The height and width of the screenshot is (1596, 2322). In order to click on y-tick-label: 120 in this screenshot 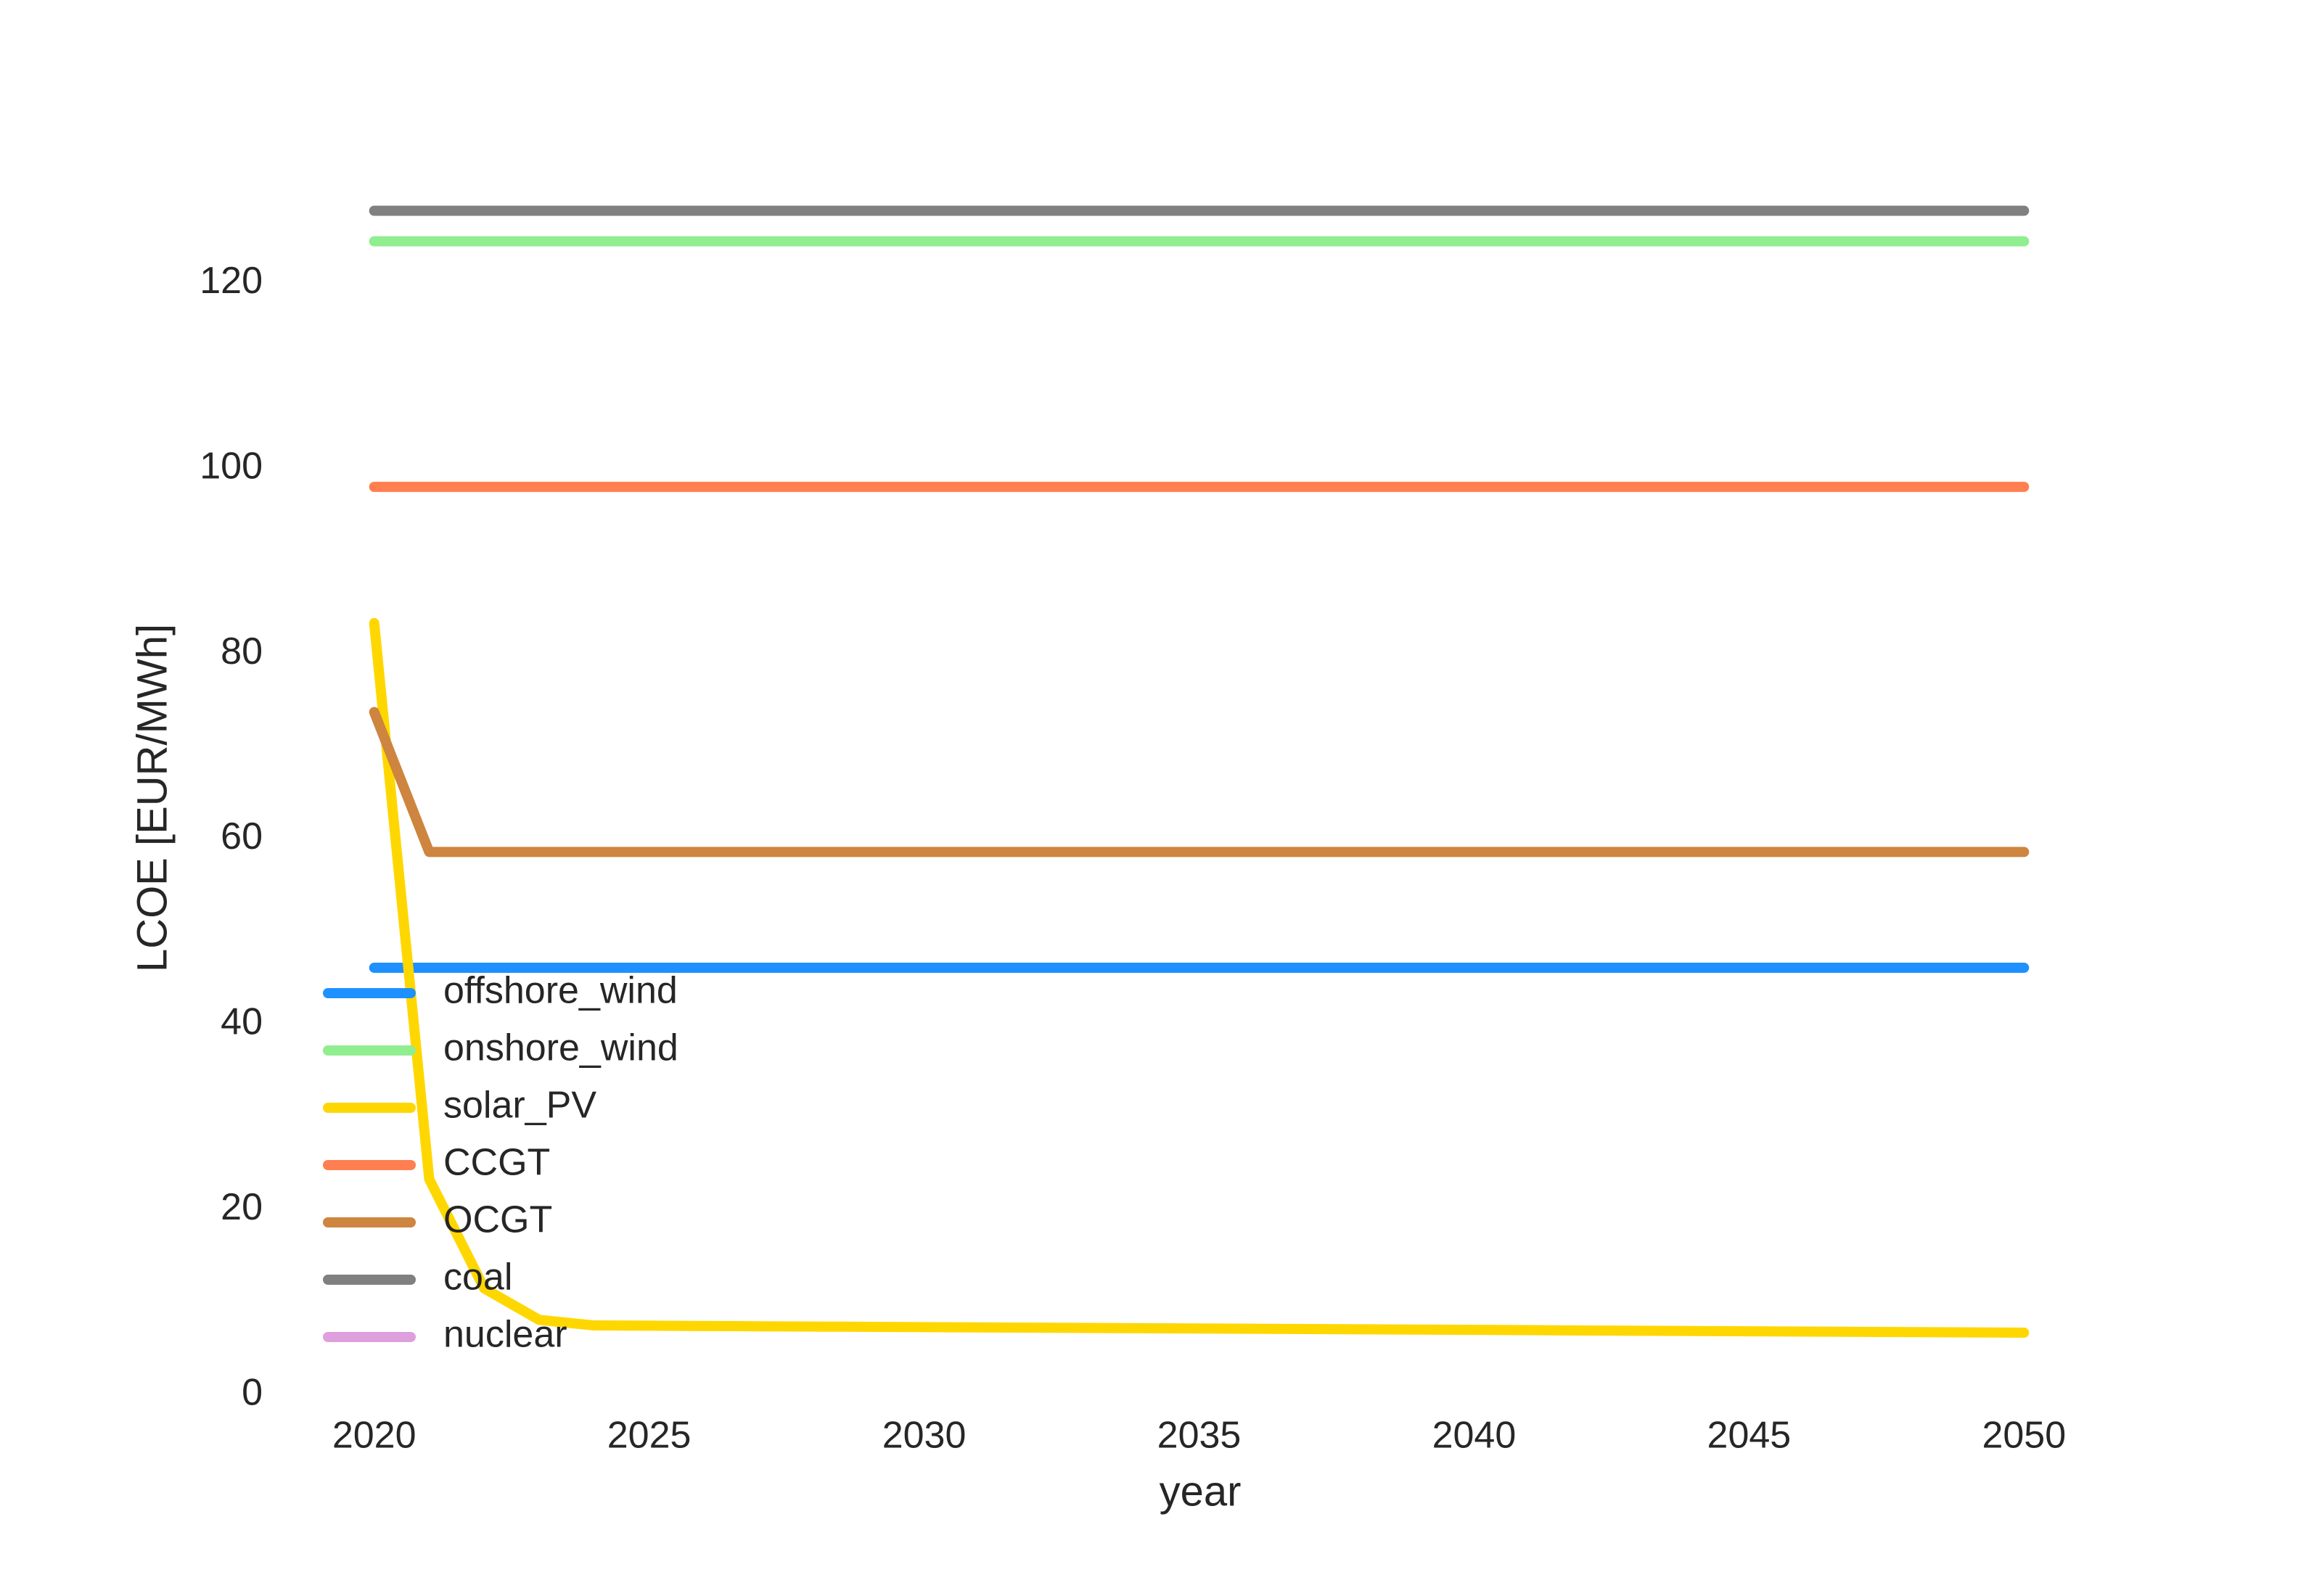, I will do `click(231, 281)`.